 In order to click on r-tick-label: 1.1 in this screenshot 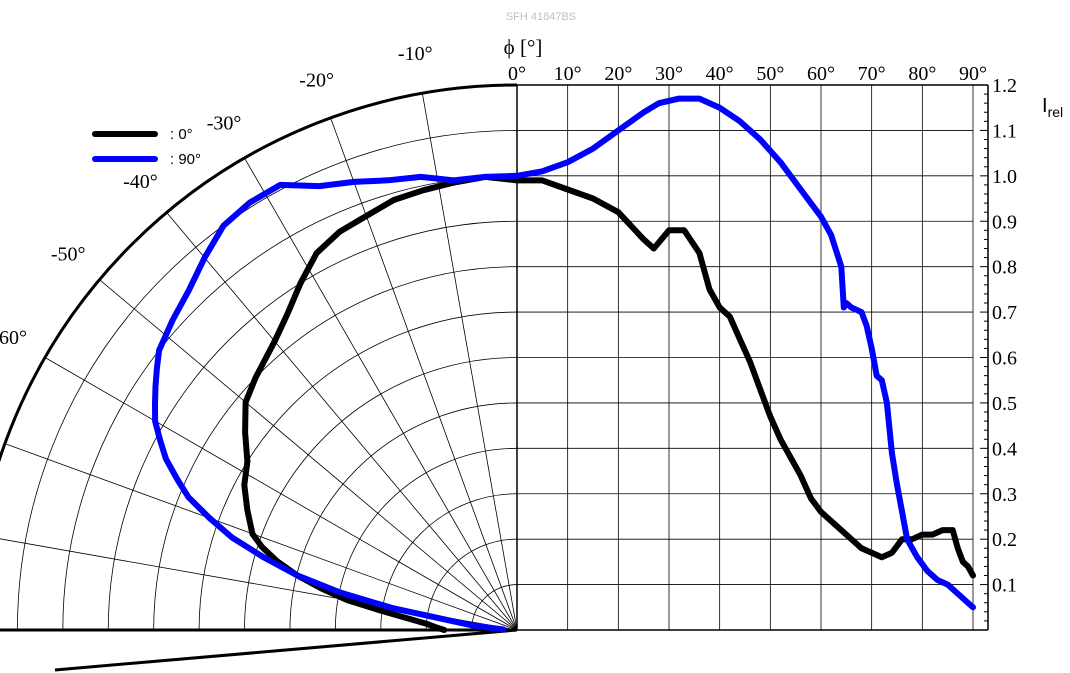, I will do `click(1004, 131)`.